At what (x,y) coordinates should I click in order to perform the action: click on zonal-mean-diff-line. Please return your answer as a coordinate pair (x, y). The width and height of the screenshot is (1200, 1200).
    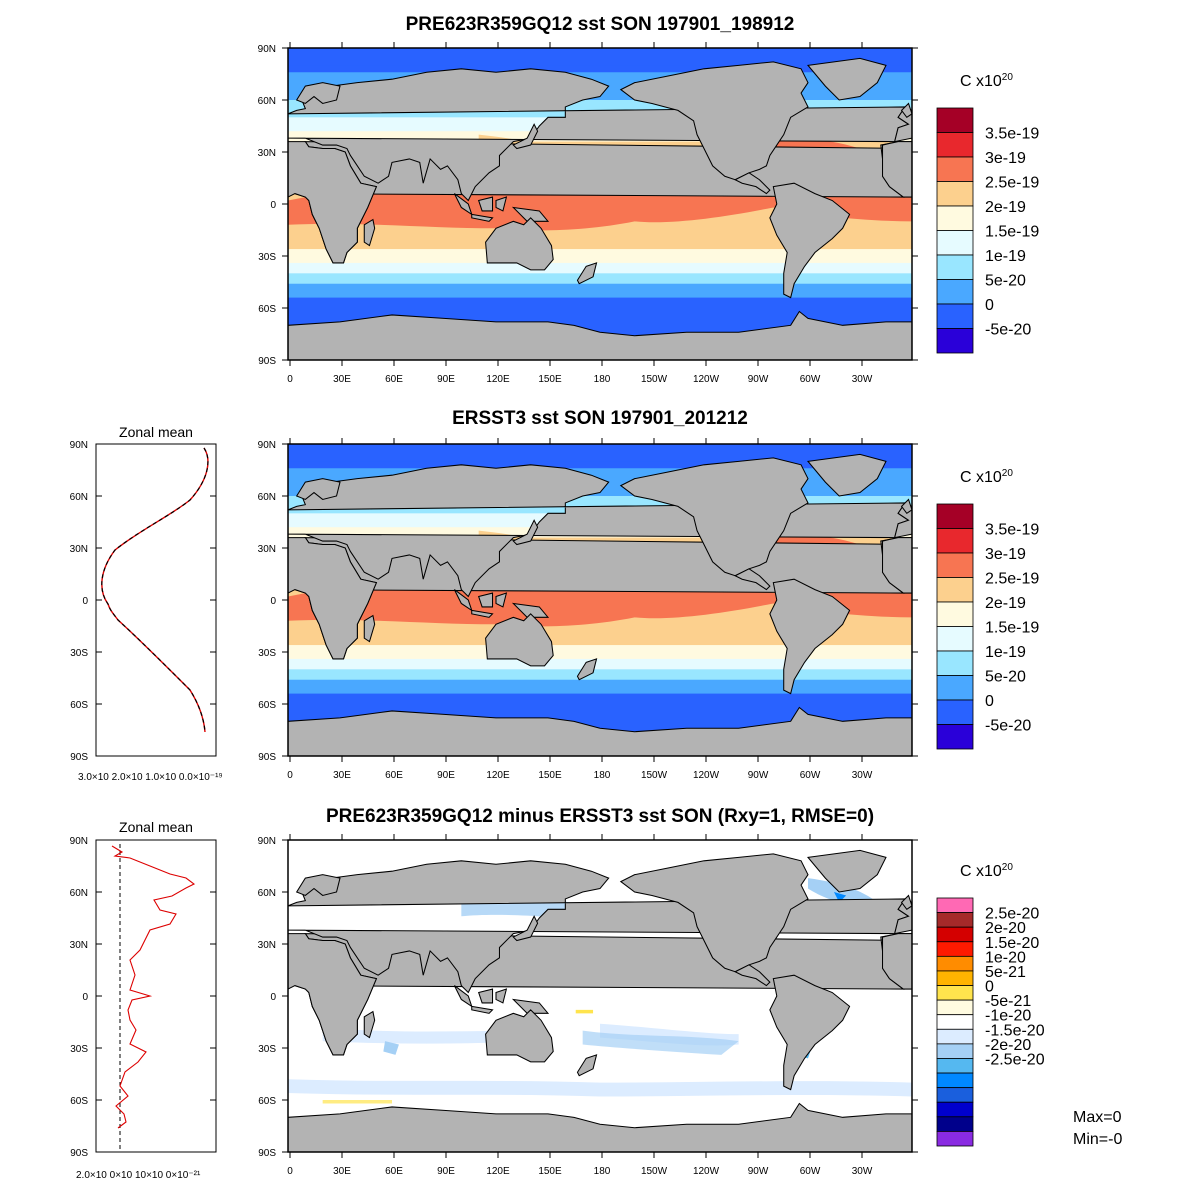
    Looking at the image, I should click on (153, 987).